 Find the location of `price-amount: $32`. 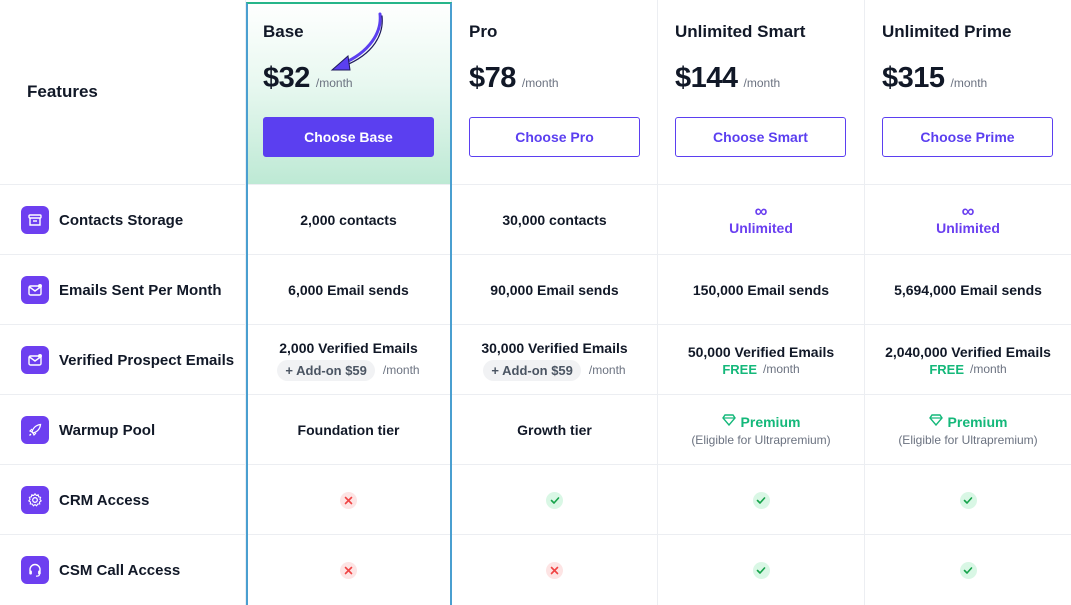

price-amount: $32 is located at coordinates (286, 78).